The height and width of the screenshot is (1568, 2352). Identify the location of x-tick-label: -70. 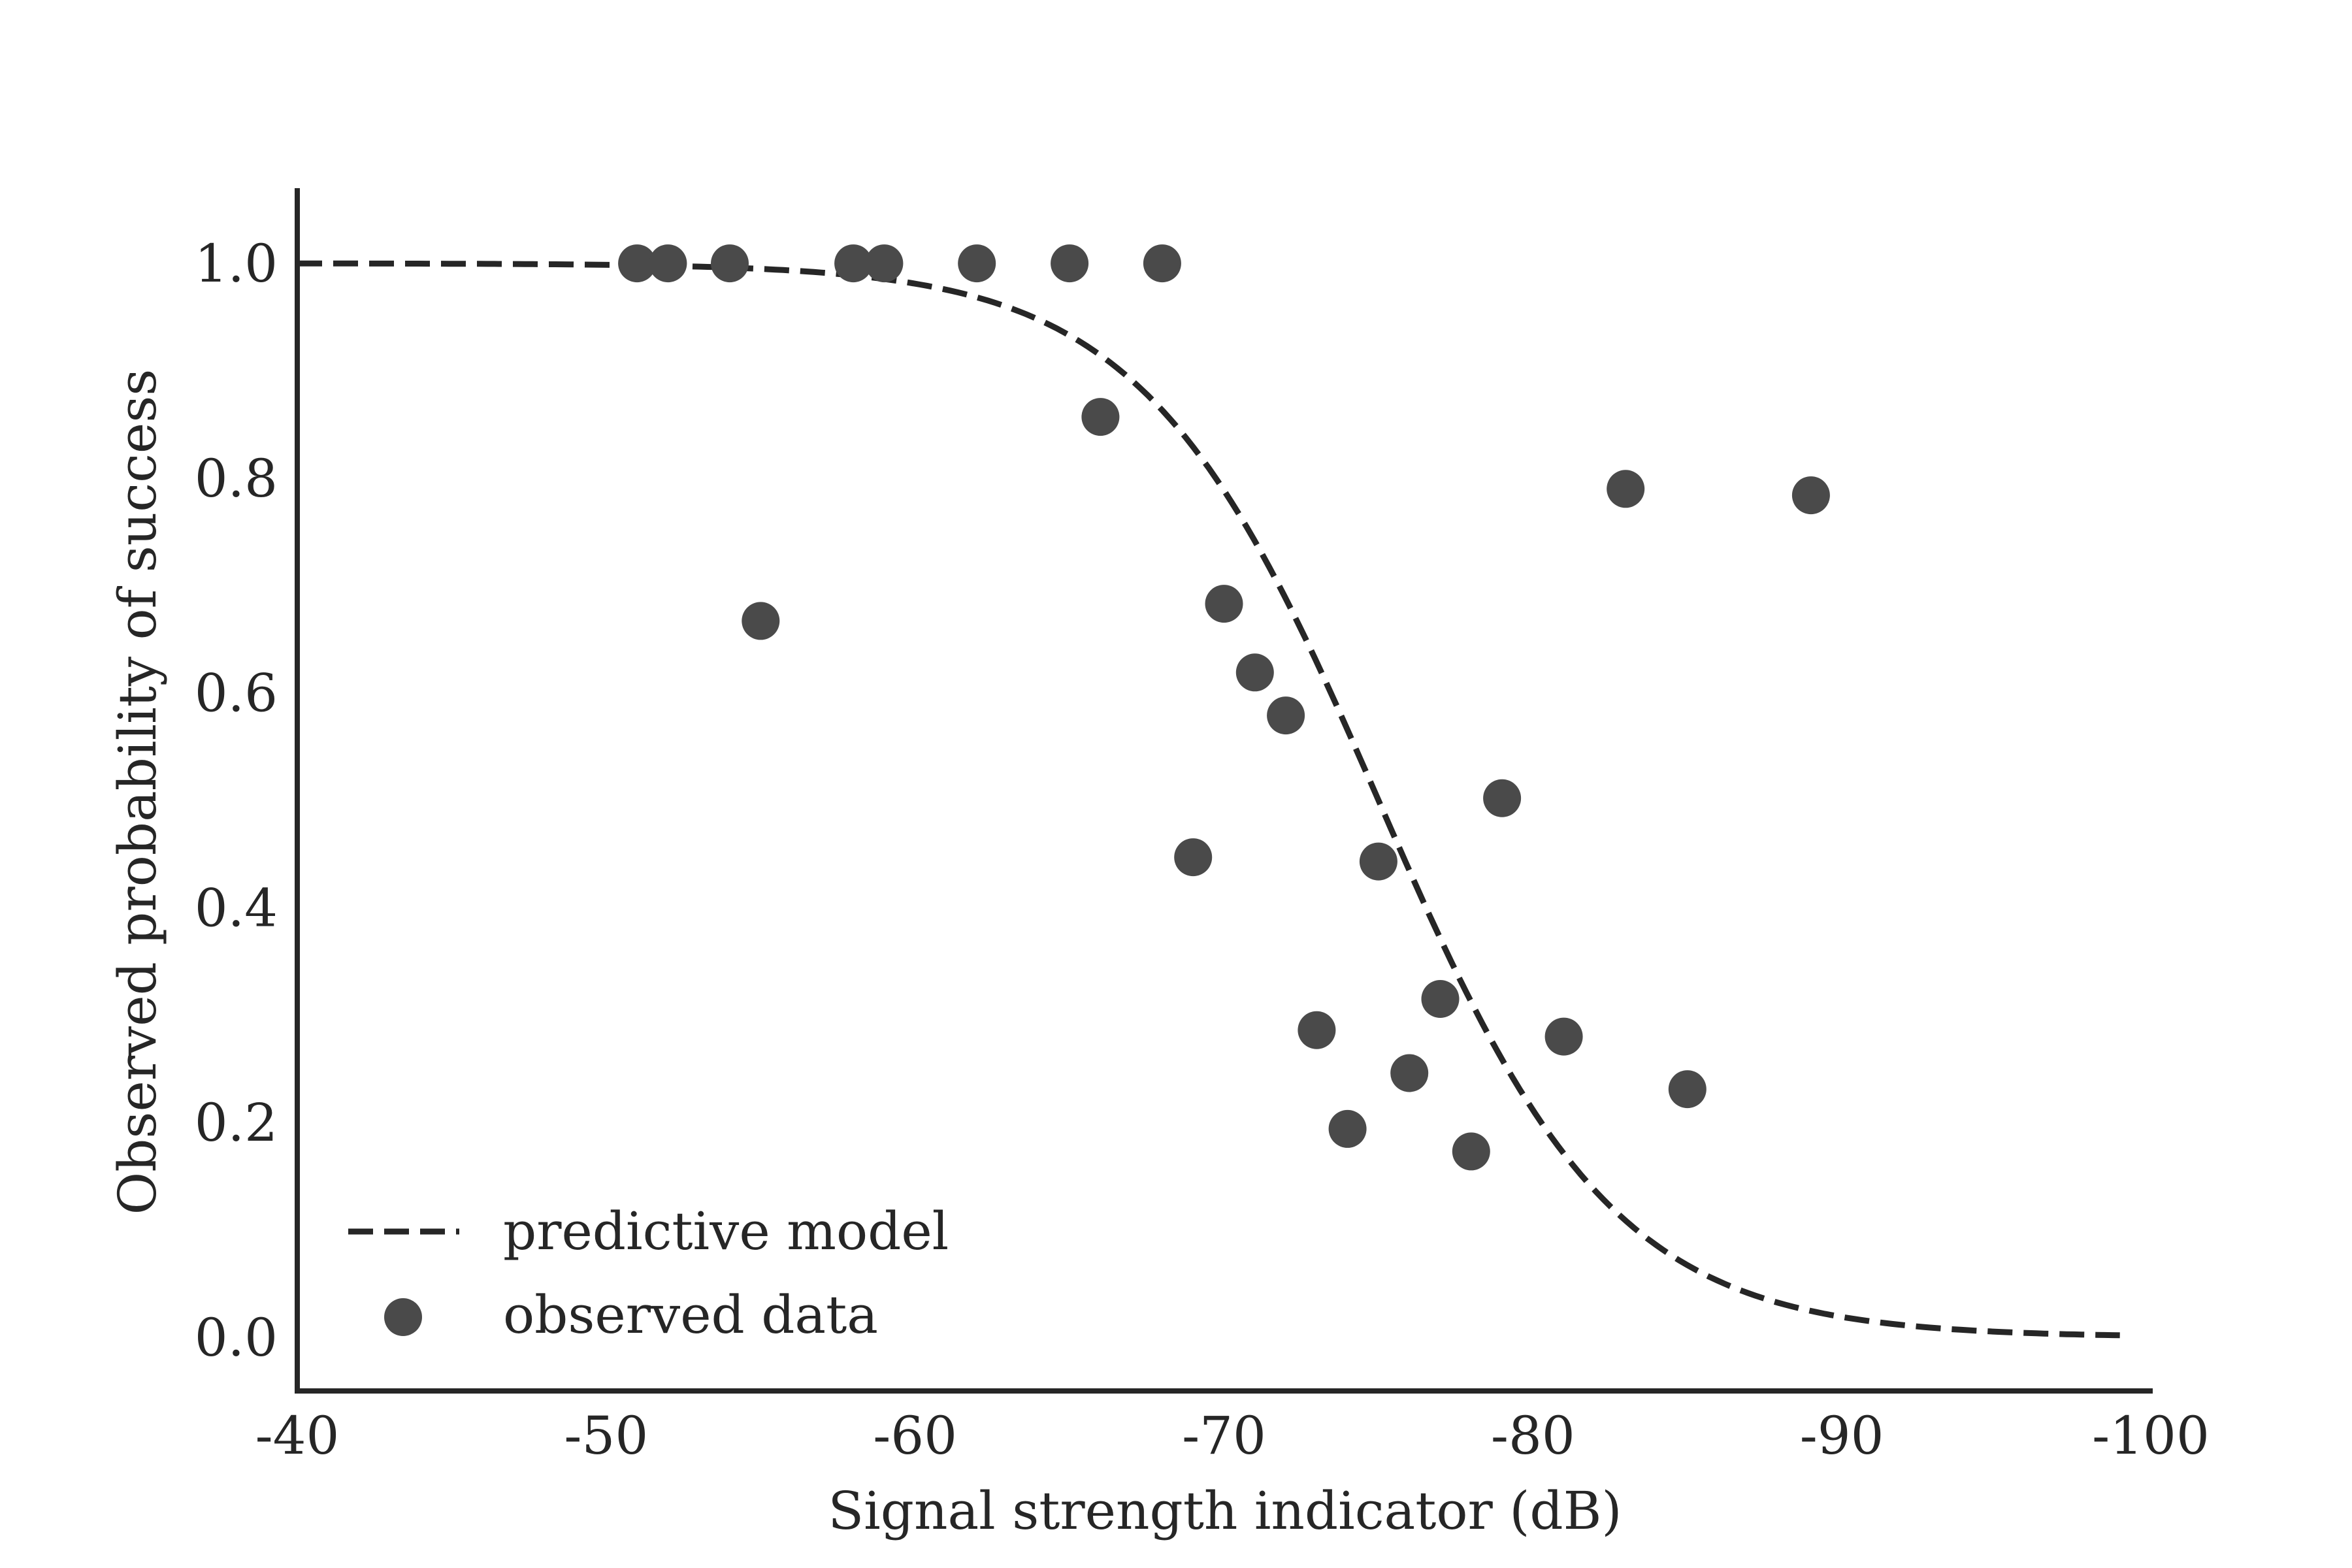
(1224, 1435).